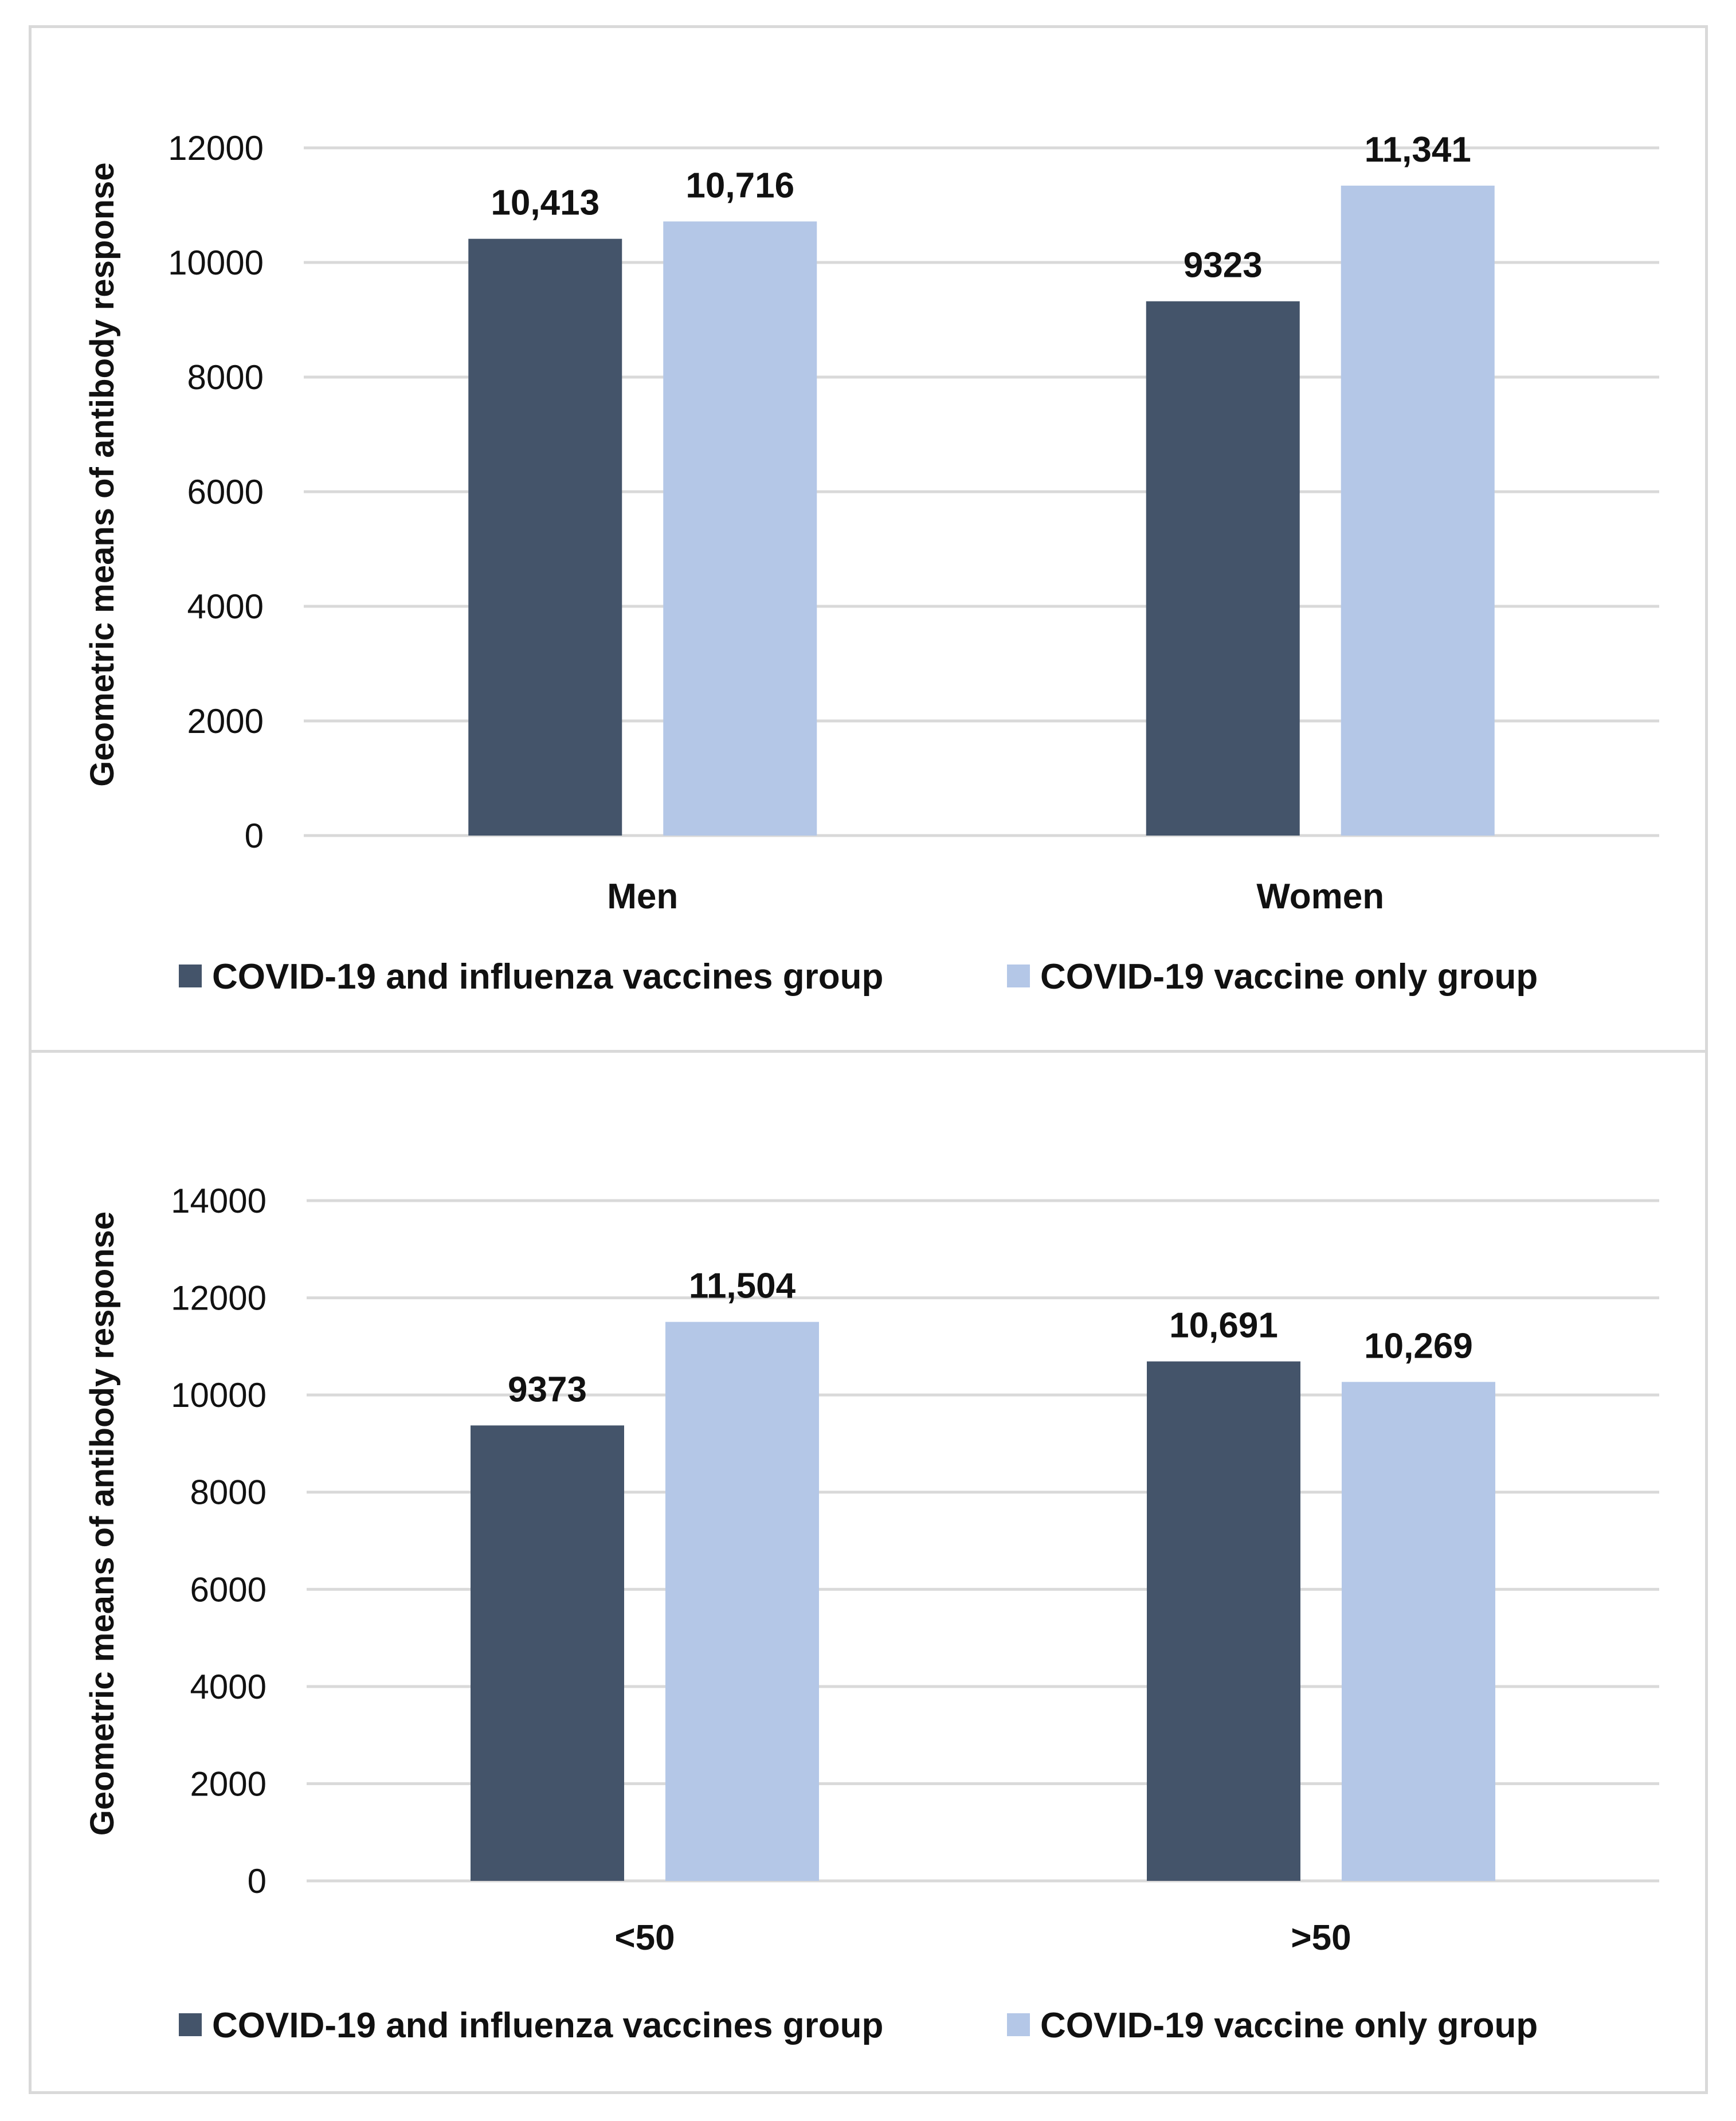  I want to click on data-label: 10,716, so click(739, 186).